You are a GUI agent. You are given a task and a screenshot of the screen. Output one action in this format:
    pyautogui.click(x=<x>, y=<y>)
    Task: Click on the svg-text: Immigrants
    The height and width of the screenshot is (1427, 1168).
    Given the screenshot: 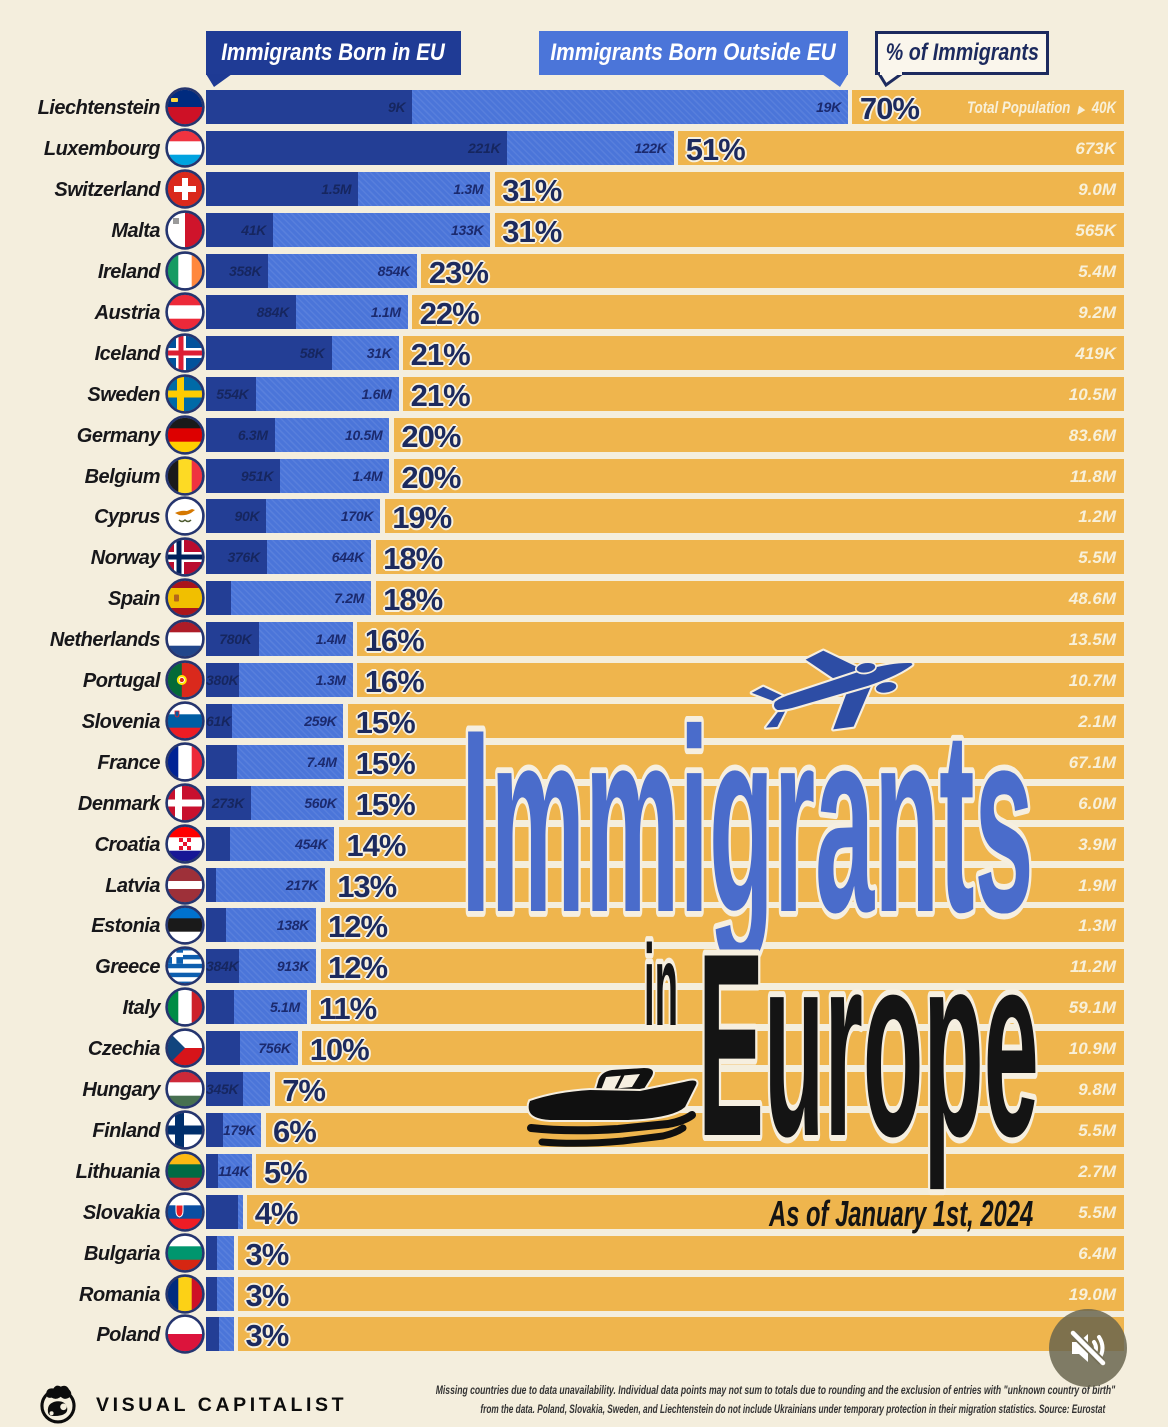 What is the action you would take?
    pyautogui.click(x=747, y=822)
    